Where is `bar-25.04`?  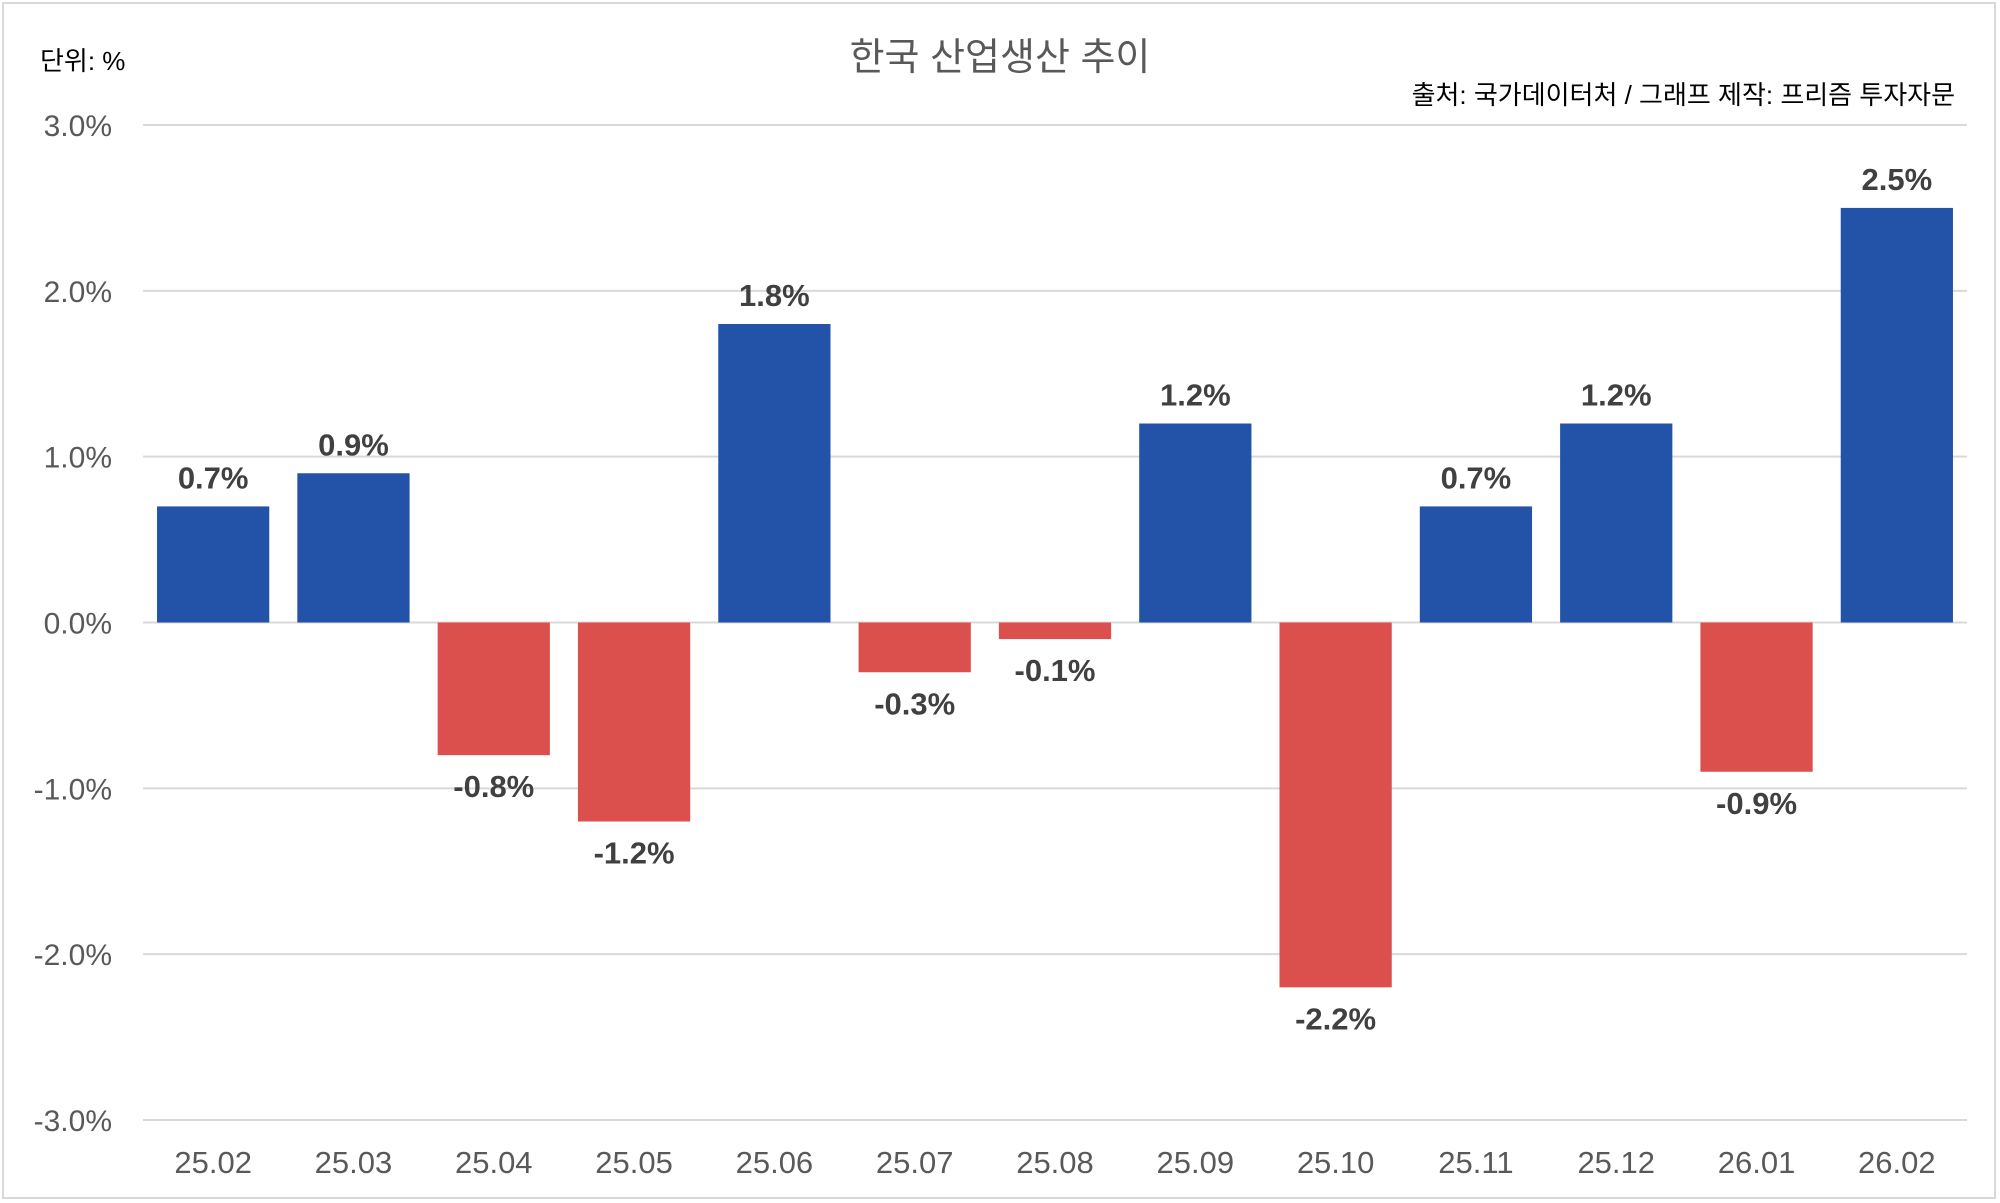 bar-25.04 is located at coordinates (493, 689).